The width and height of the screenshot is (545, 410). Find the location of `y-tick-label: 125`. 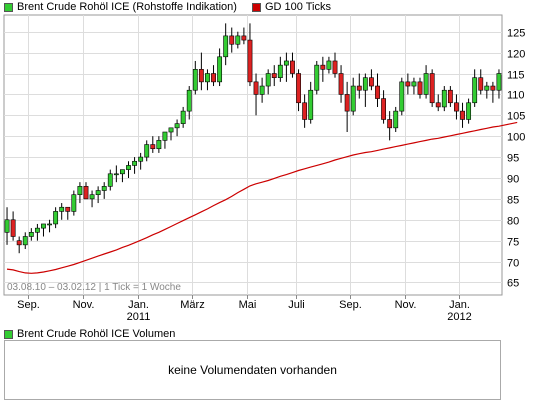

y-tick-label: 125 is located at coordinates (516, 34).